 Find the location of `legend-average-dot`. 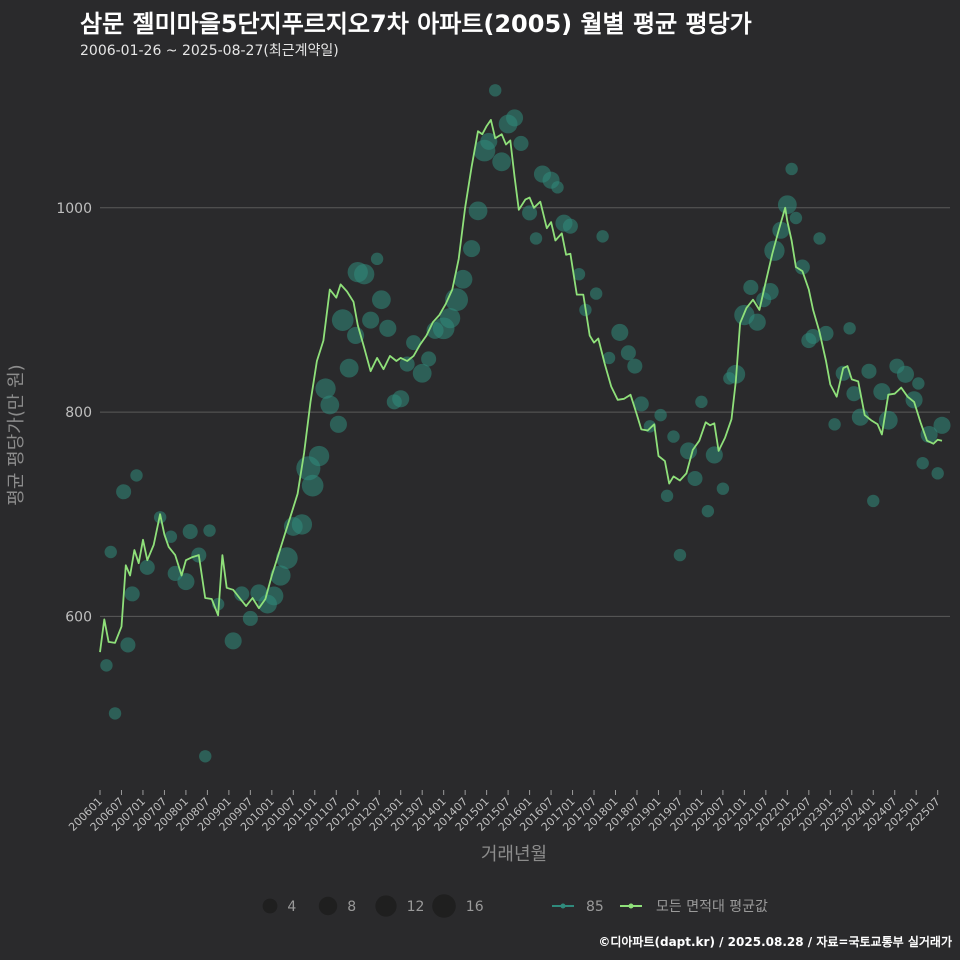

legend-average-dot is located at coordinates (631, 906).